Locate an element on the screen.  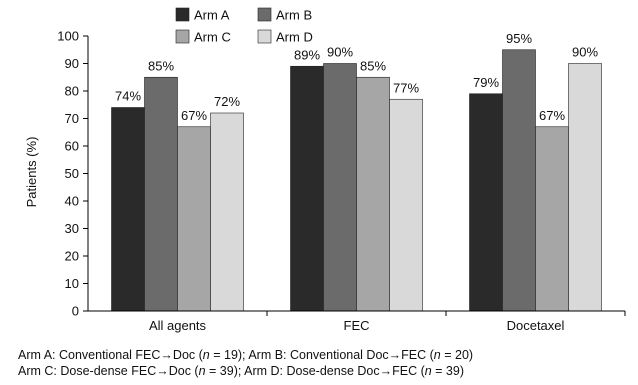
y-tick-label: 90 is located at coordinates (72, 63).